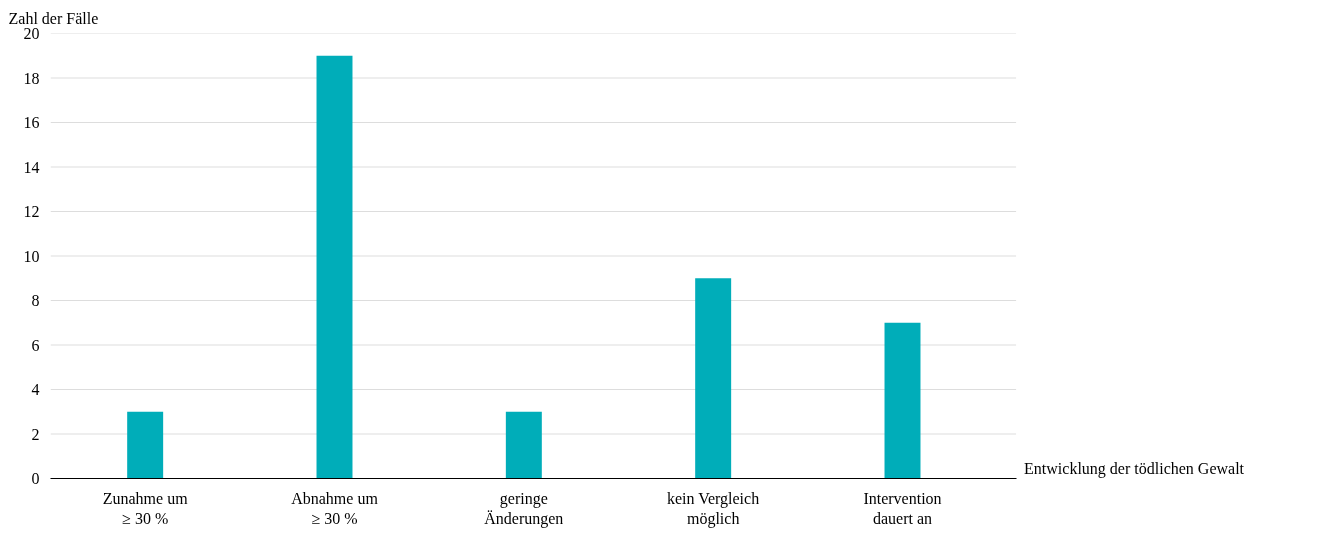 The height and width of the screenshot is (548, 1333). I want to click on y-tick-label: 16, so click(31, 122).